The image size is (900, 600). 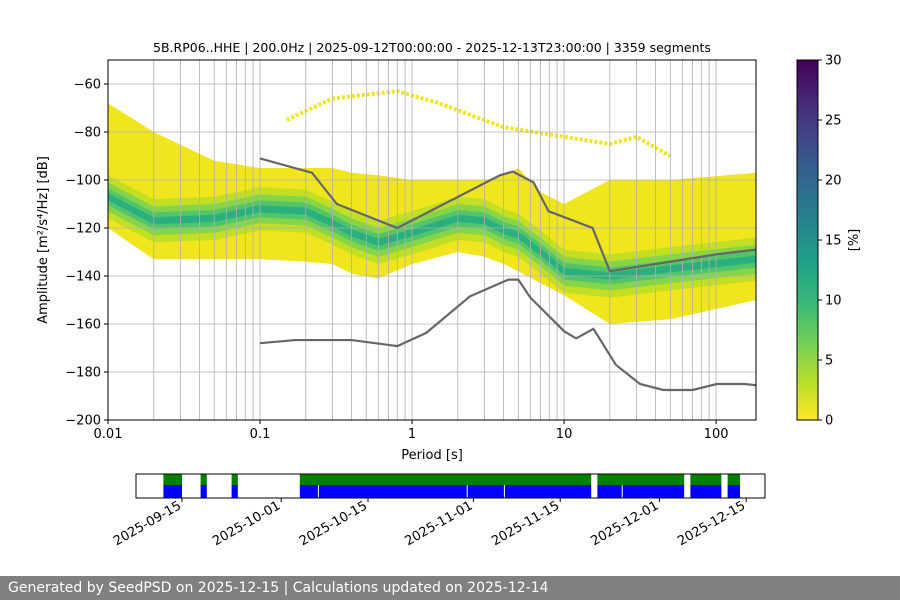 I want to click on y-tick-label: −60, so click(x=87, y=85).